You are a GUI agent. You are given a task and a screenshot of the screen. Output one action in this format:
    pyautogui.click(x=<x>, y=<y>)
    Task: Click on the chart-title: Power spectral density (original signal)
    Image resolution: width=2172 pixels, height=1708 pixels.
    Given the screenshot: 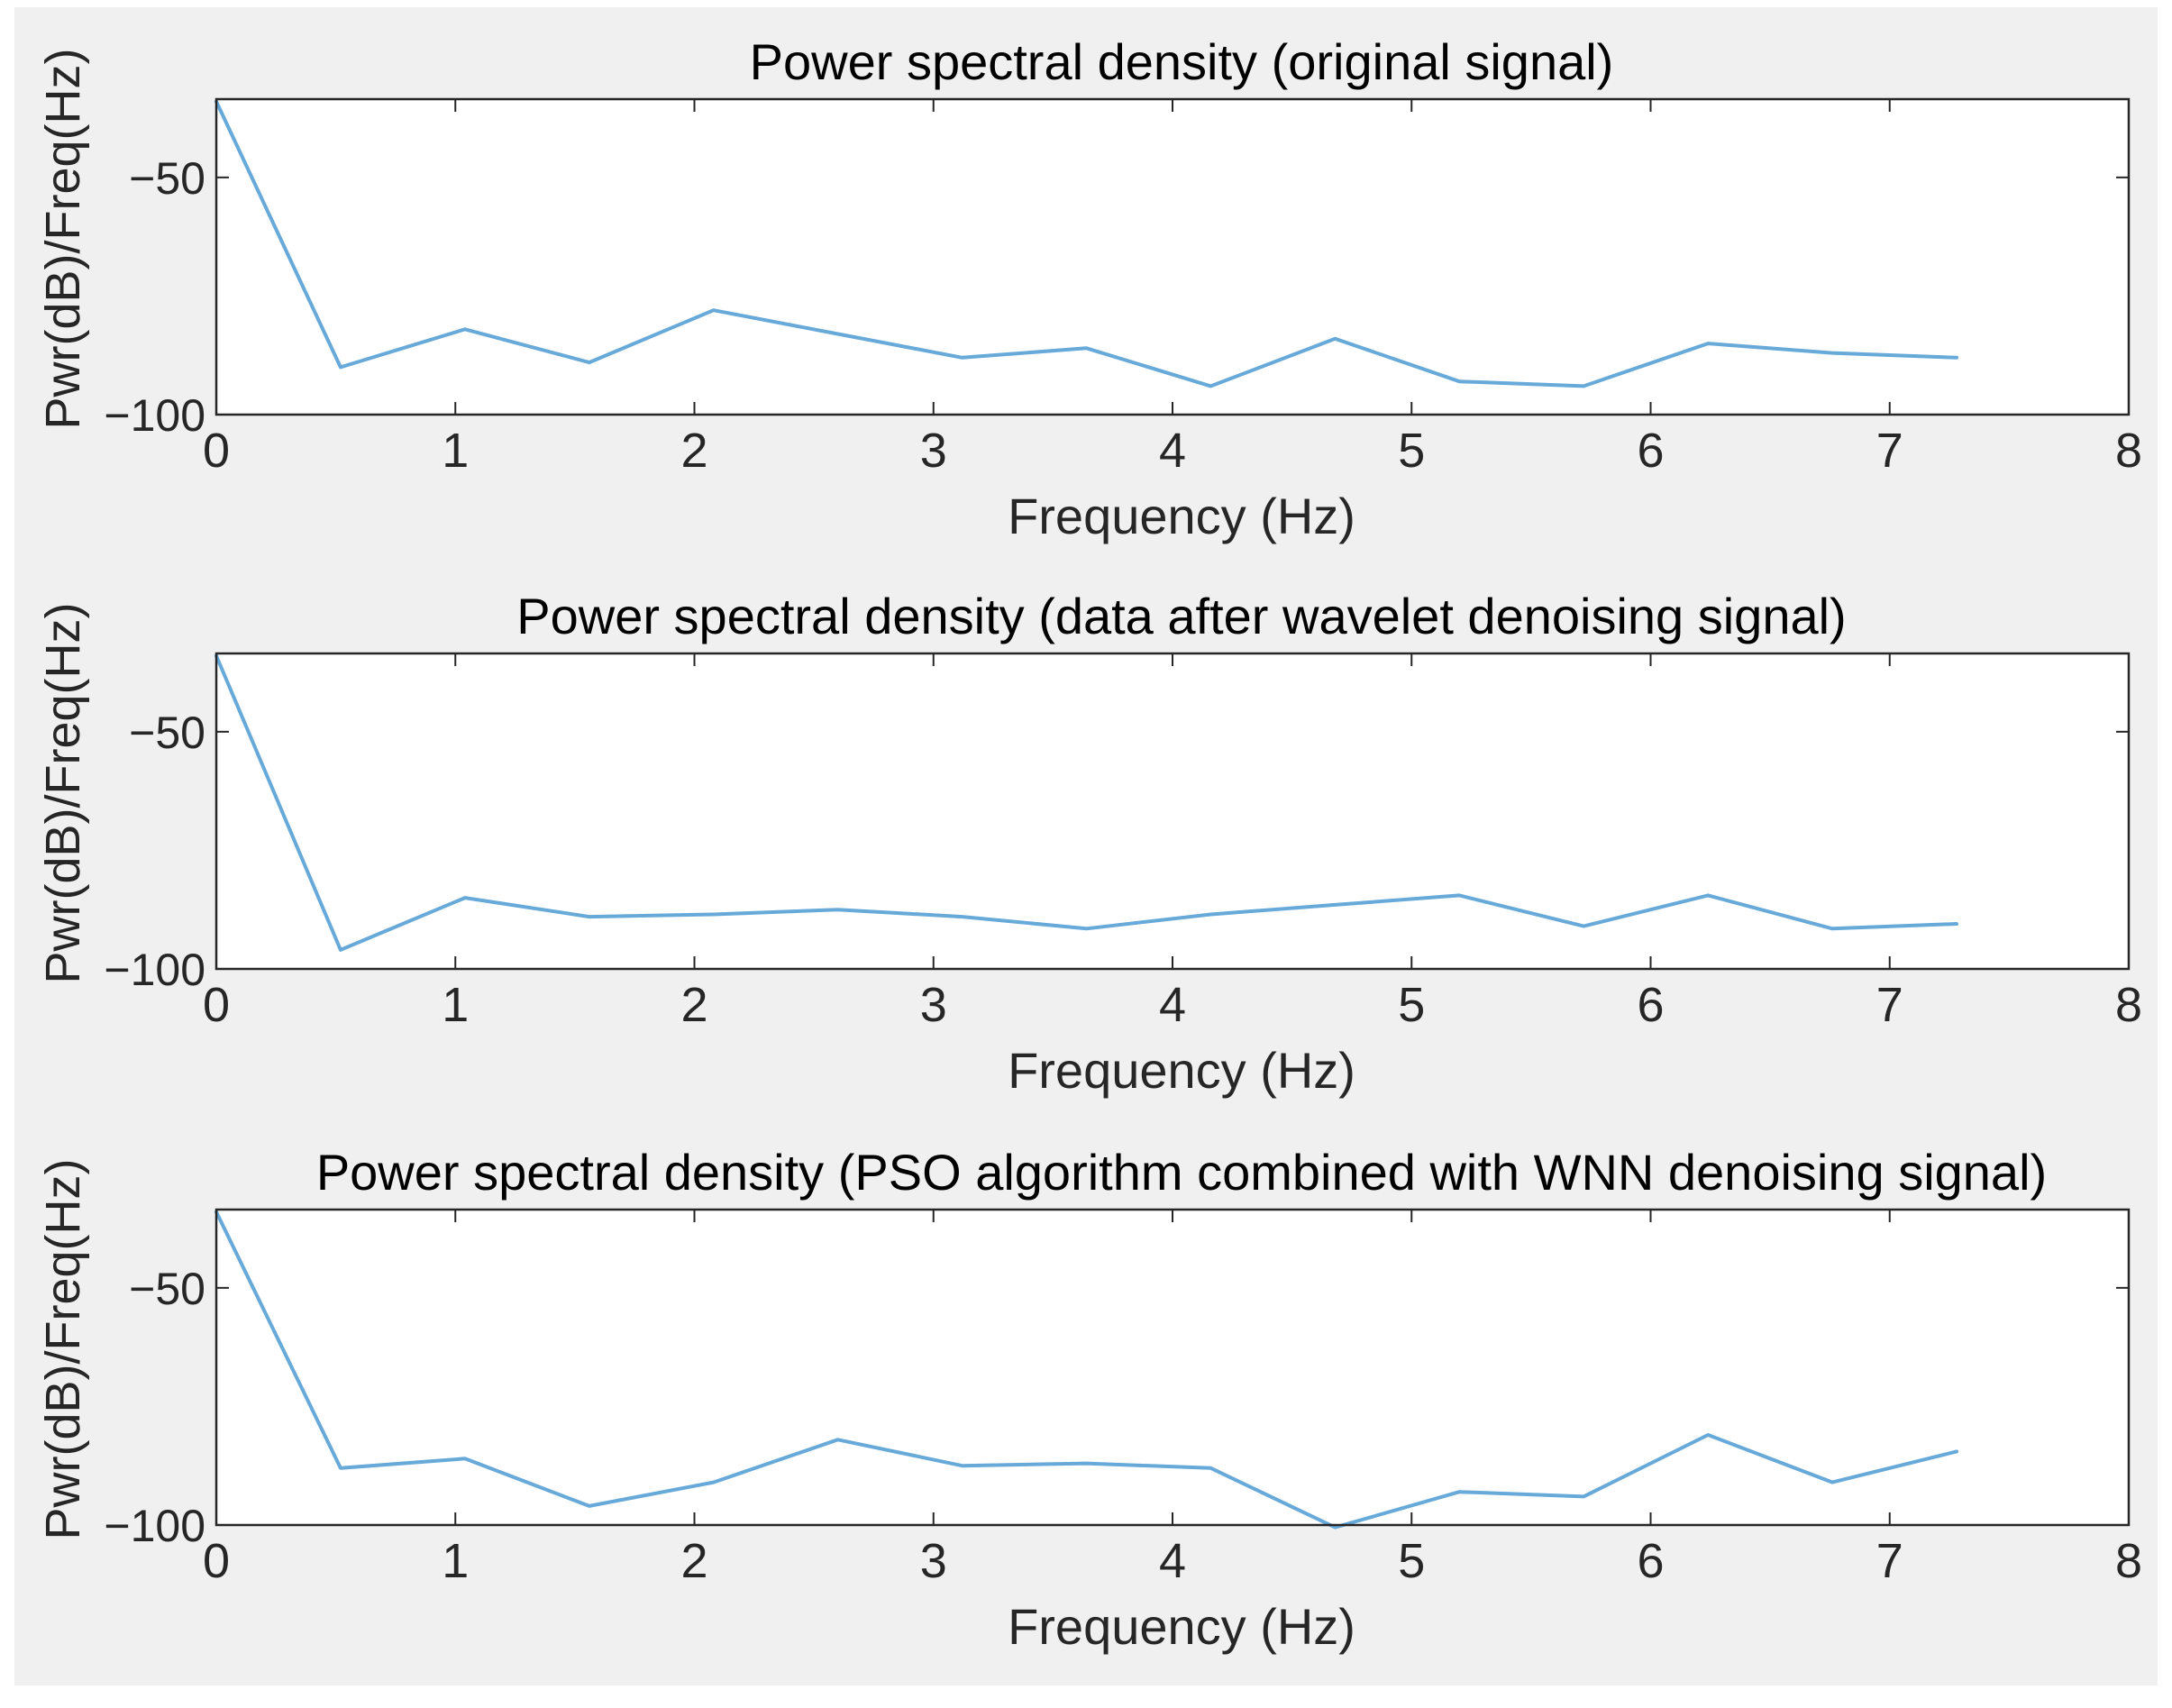 What is the action you would take?
    pyautogui.click(x=1182, y=61)
    